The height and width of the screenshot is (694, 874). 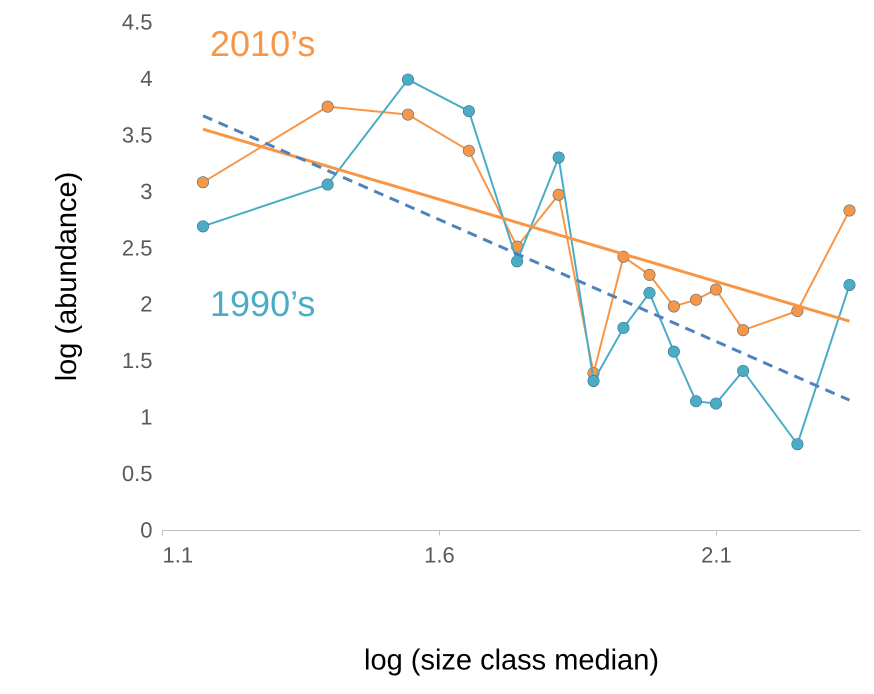 What do you see at coordinates (137, 473) in the screenshot?
I see `y-tick-label: 0.5` at bounding box center [137, 473].